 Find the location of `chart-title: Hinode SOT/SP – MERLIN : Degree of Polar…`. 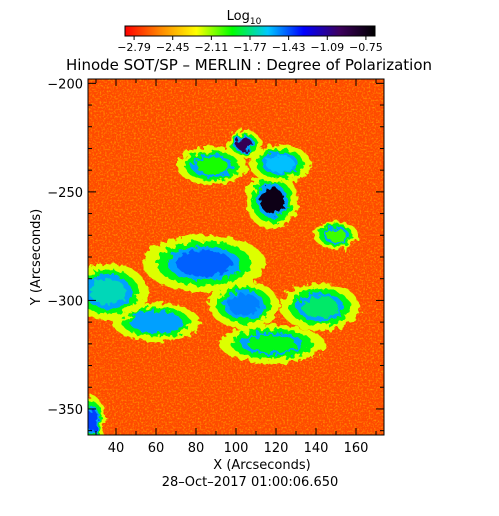

chart-title: Hinode SOT/SP – MERLIN : Degree of Polar… is located at coordinates (249, 65).